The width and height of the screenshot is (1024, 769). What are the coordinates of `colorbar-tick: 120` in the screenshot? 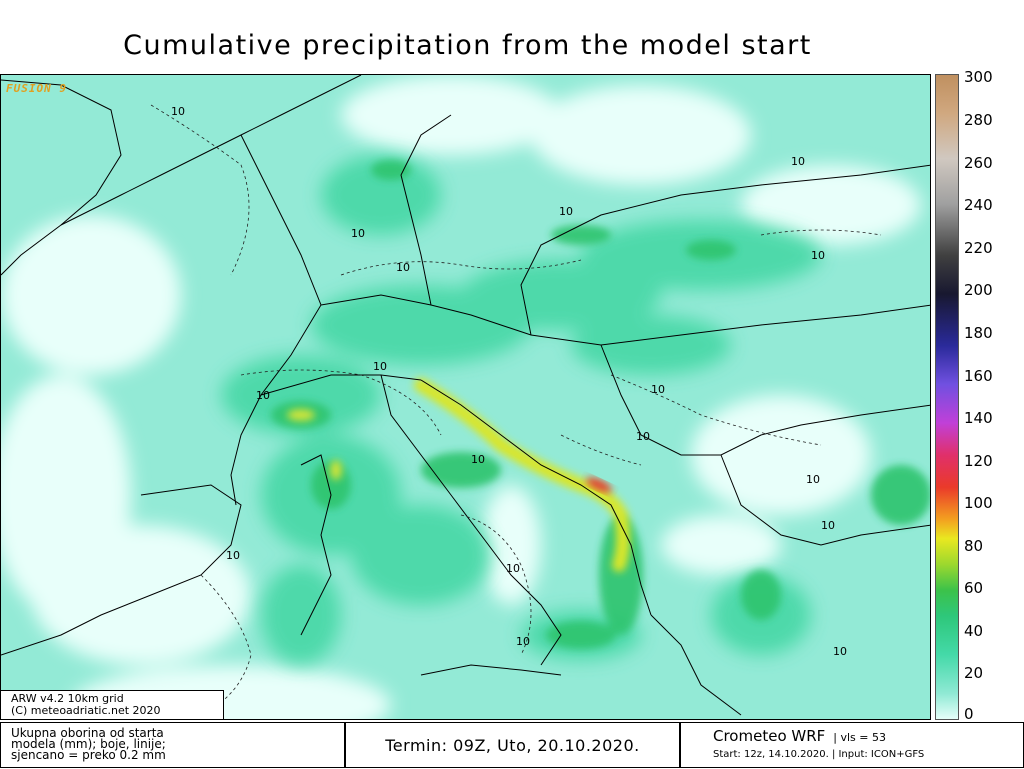 It's located at (978, 461).